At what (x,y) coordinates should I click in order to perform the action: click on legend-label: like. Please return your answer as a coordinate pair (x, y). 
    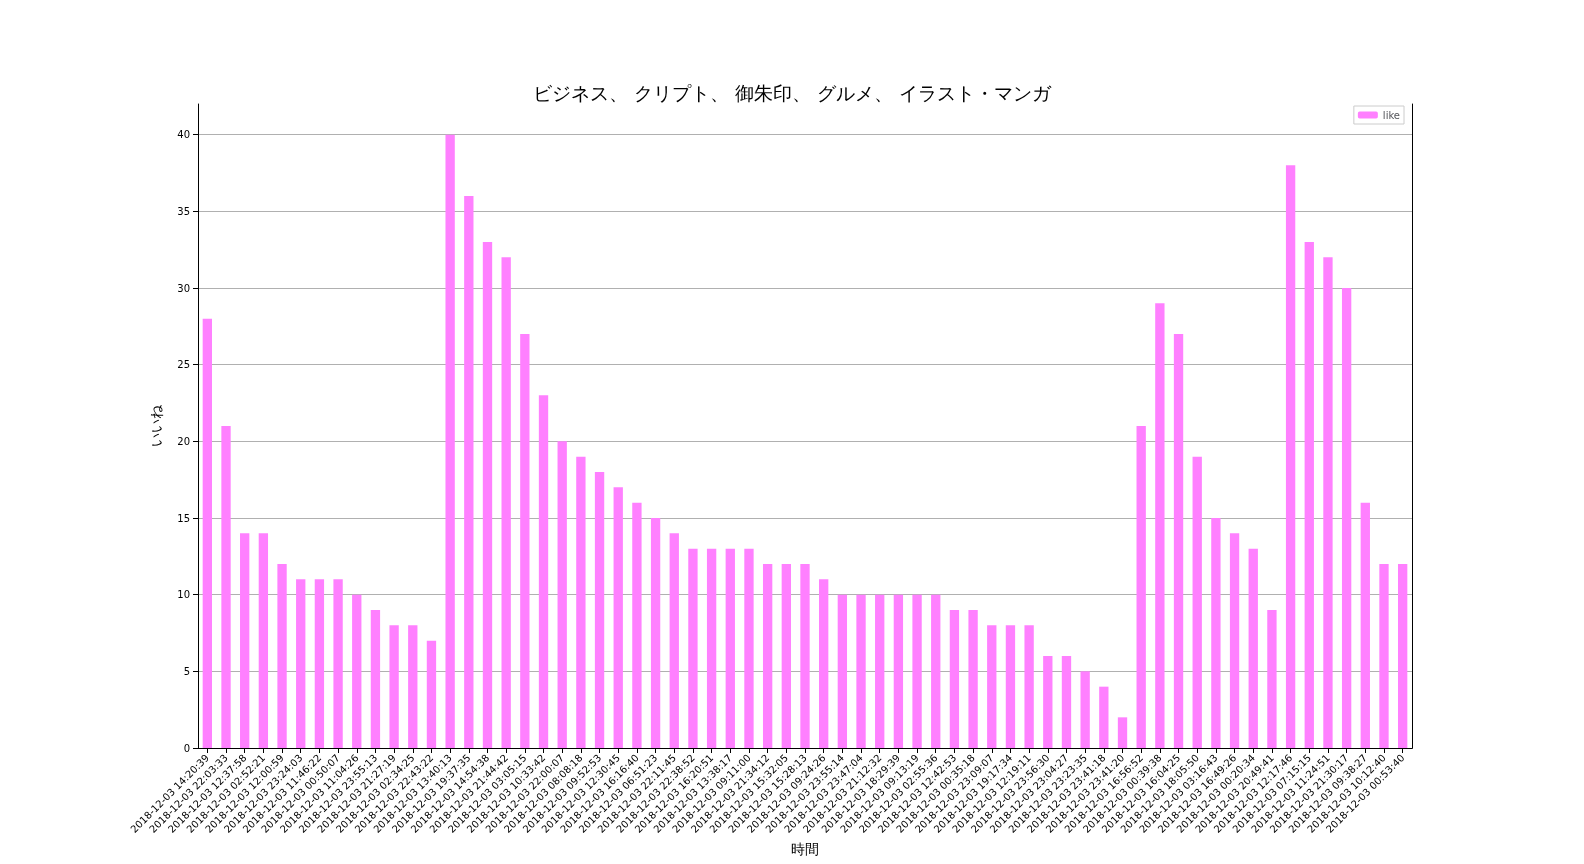
    Looking at the image, I should click on (1391, 115).